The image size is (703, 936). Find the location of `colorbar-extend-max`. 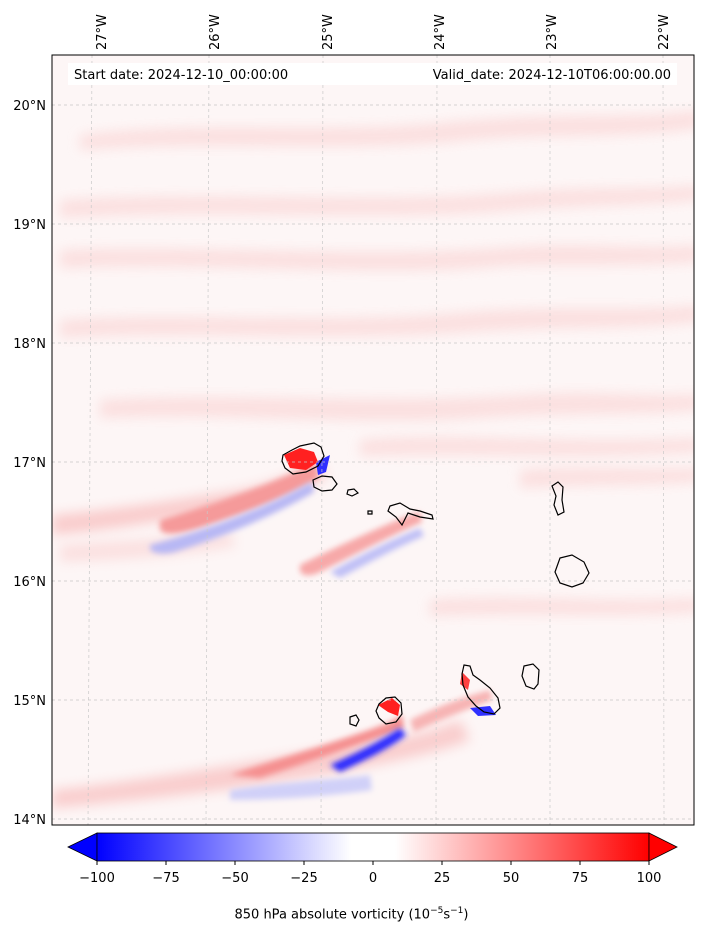

colorbar-extend-max is located at coordinates (663, 847).